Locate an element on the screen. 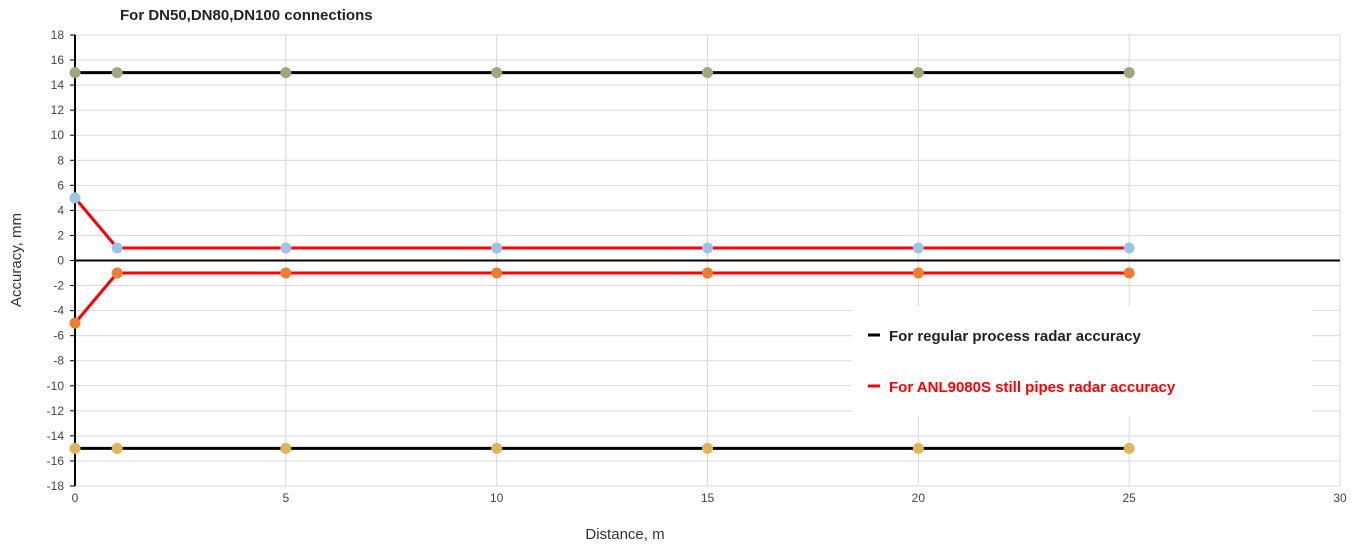 The height and width of the screenshot is (553, 1365). y-axis-label: Accuracy, mm is located at coordinates (16, 260).